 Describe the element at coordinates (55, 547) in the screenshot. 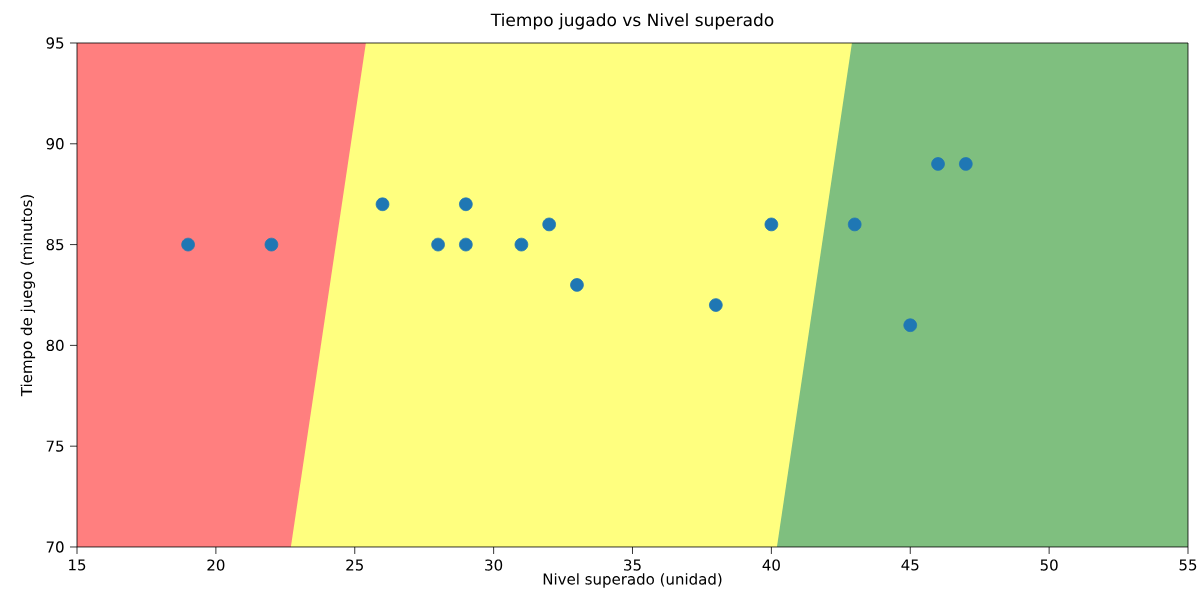

I see `y-tick-label: 70` at that location.